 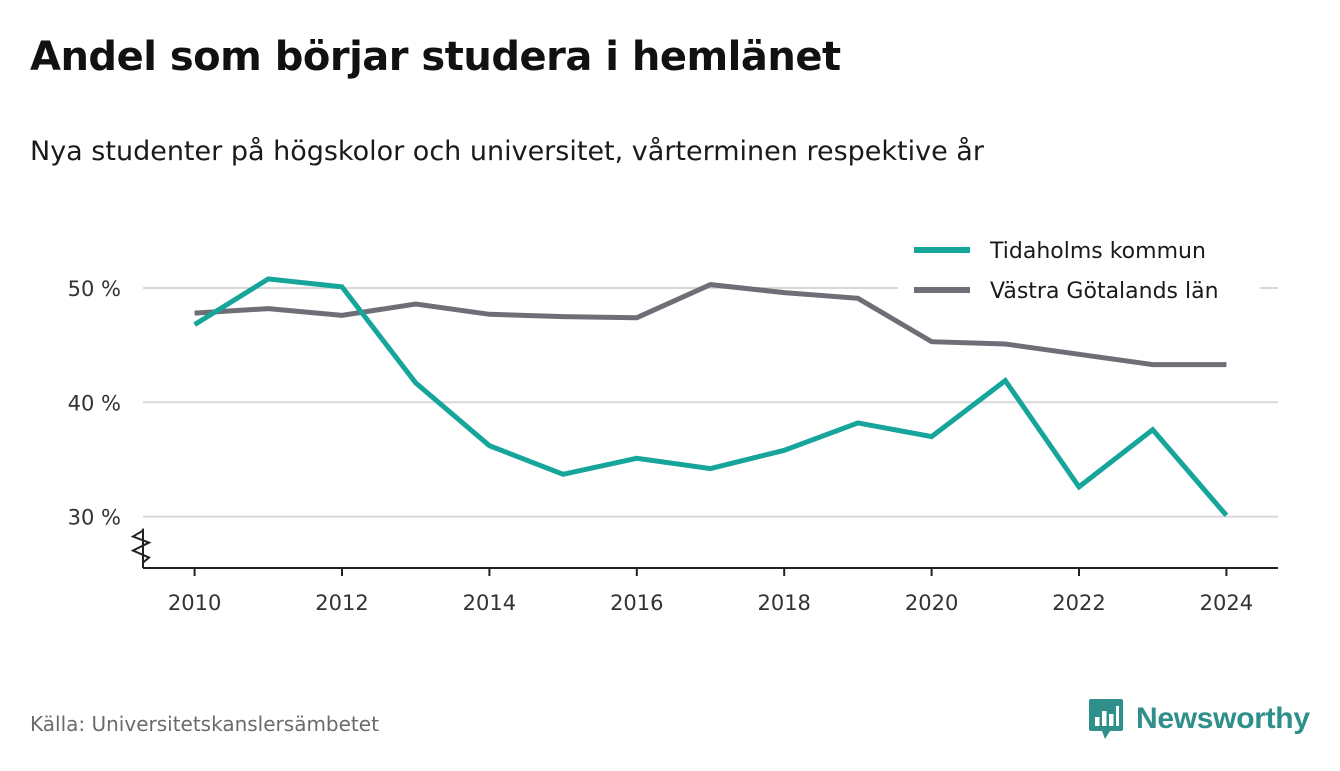 I want to click on x-tick-label: 2020, so click(x=931, y=603).